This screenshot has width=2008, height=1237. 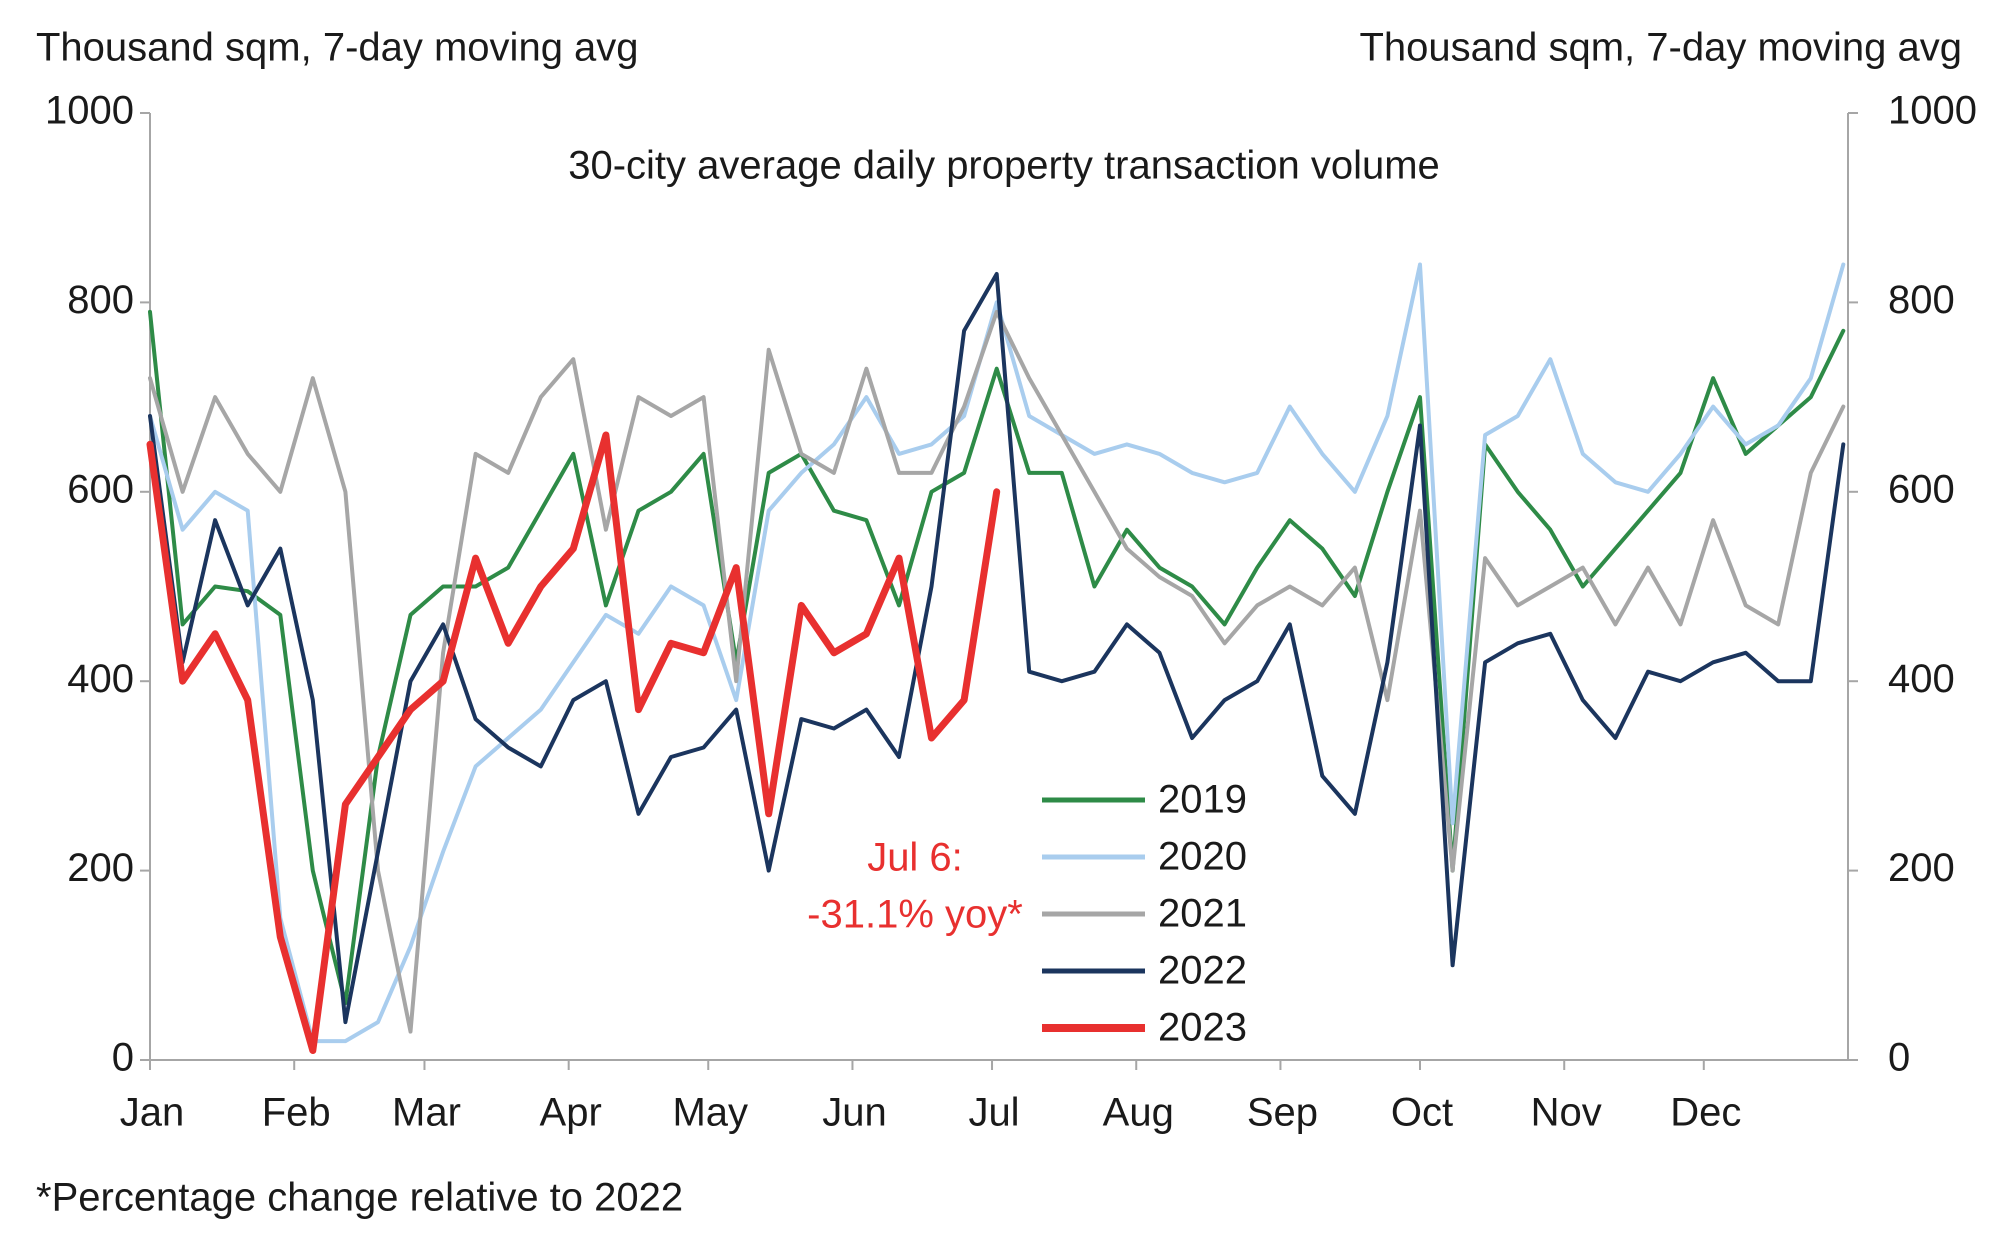 I want to click on x-tick-label: Jun, so click(x=854, y=1113).